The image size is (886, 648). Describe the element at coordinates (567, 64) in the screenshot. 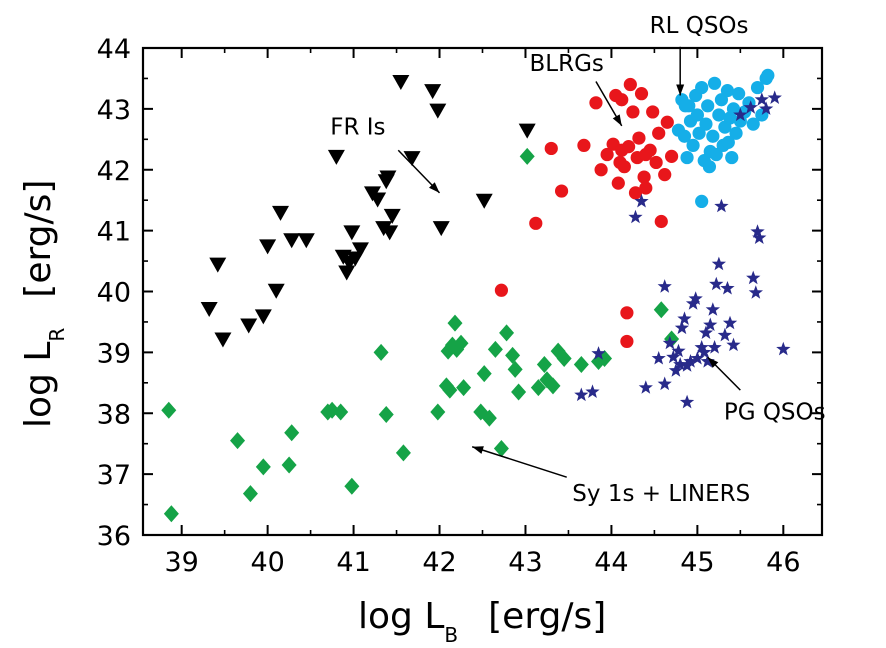

I see `annotation-label: BLRGs` at that location.